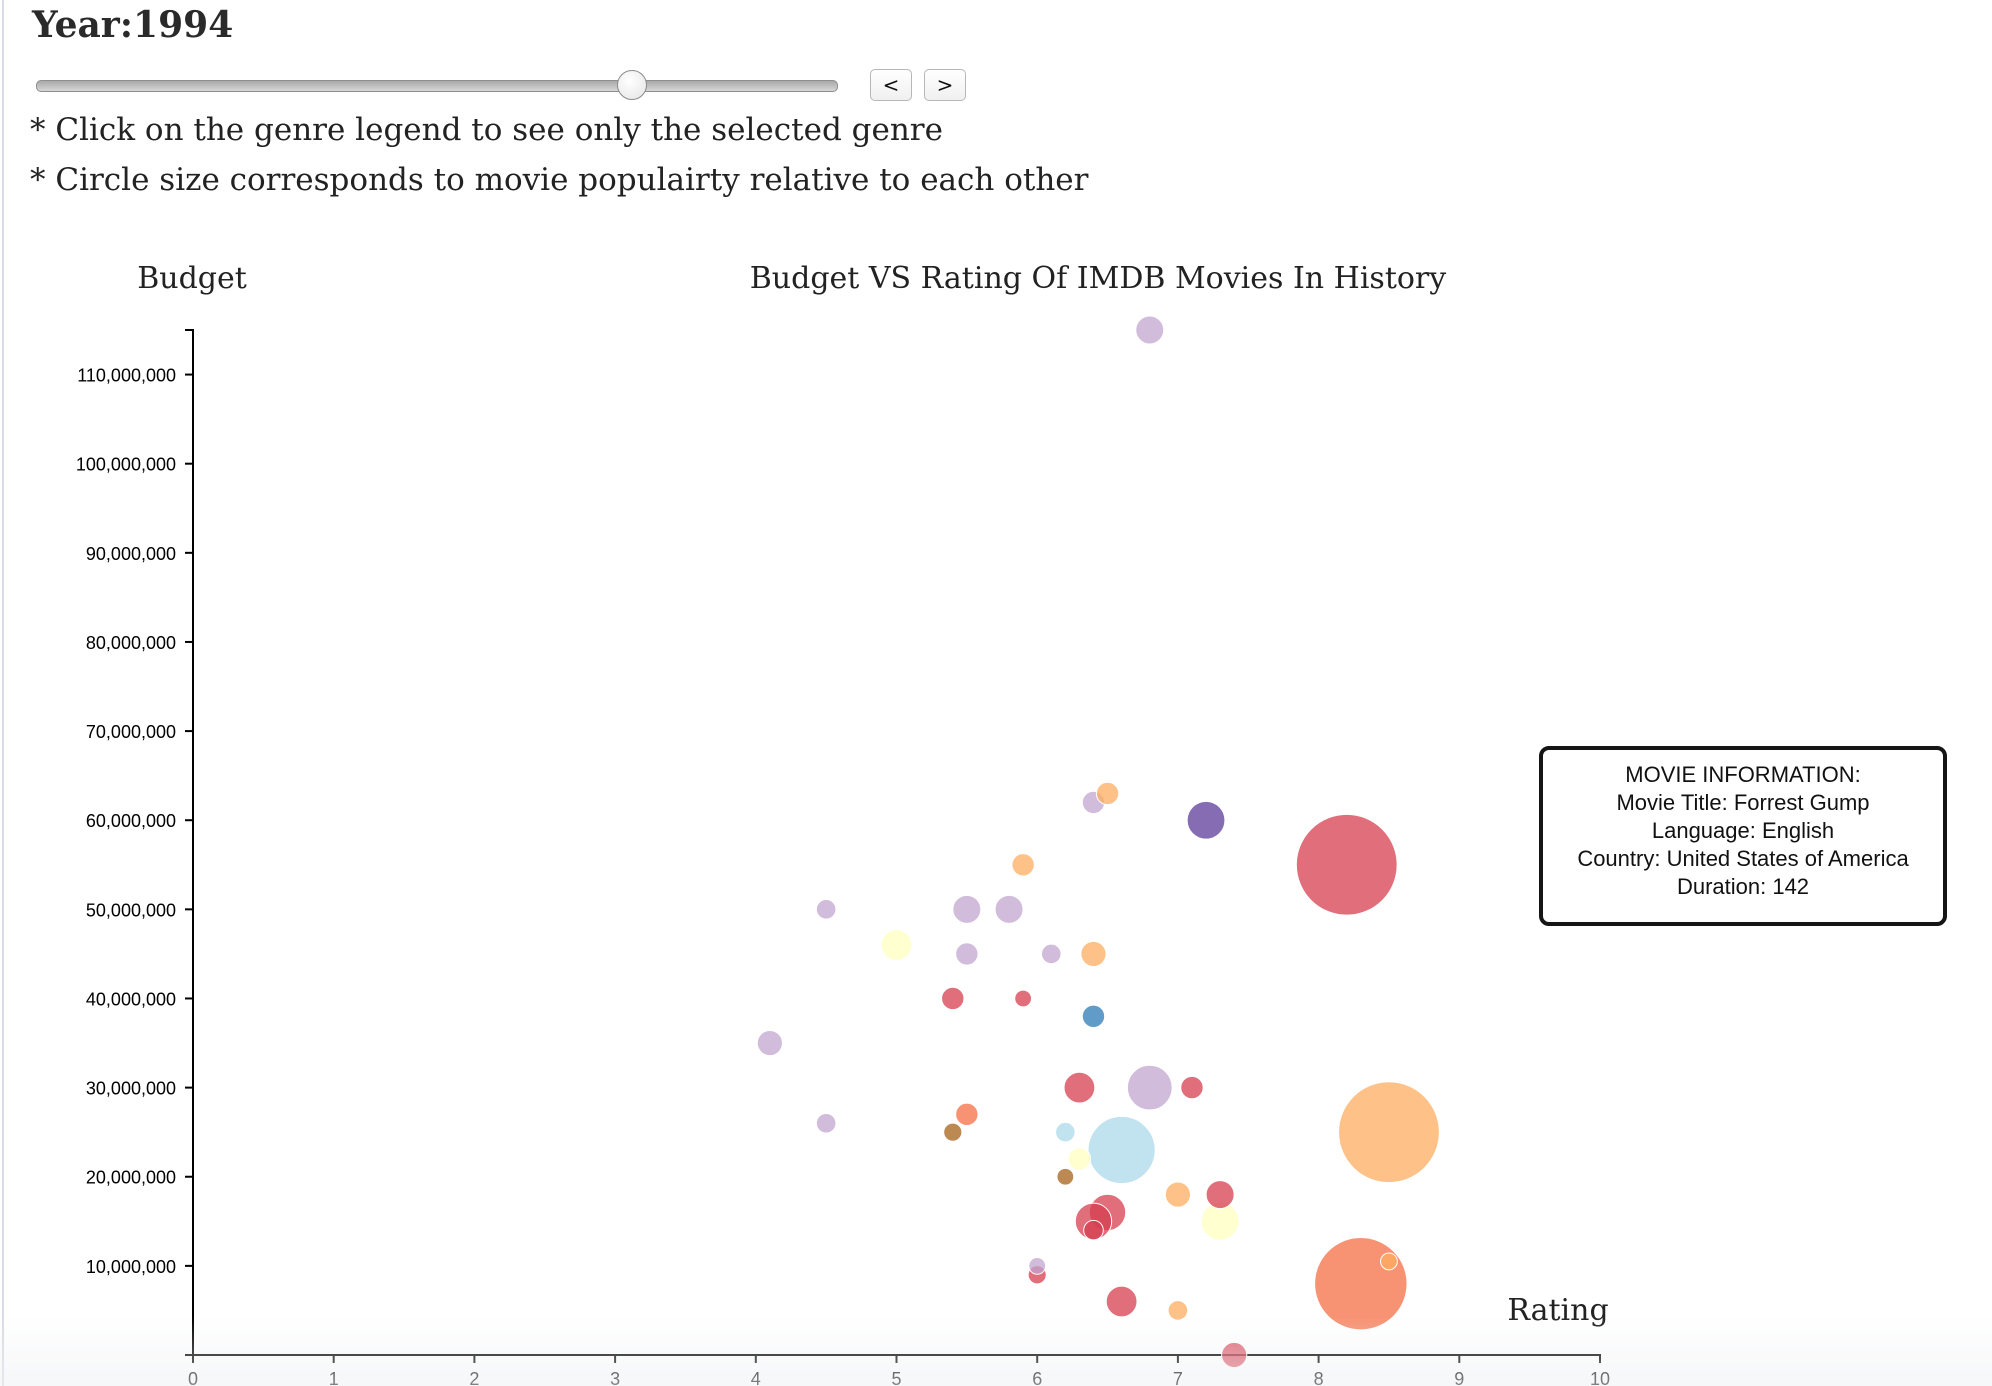 The width and height of the screenshot is (1992, 1386). I want to click on tooltip-heading: MOVIE INFORMATION:, so click(1743, 774).